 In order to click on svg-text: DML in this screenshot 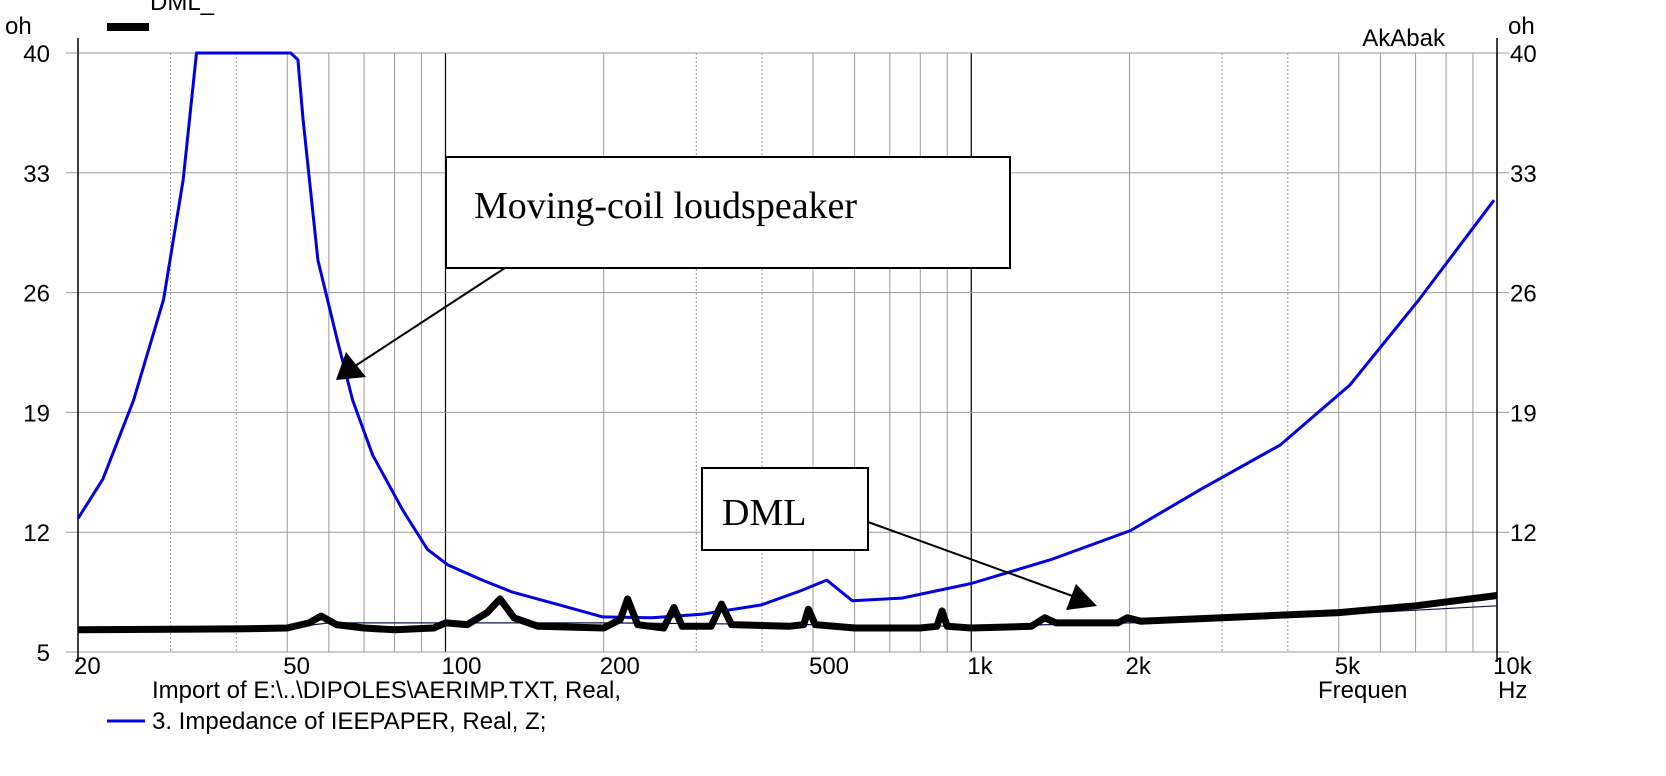, I will do `click(764, 513)`.